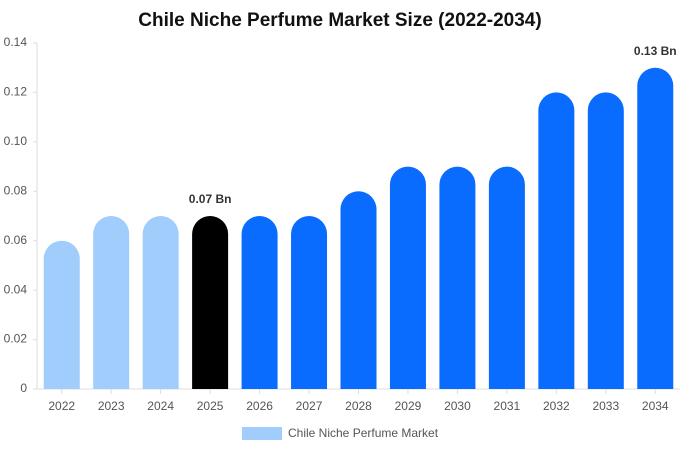  I want to click on x-tick-label: 2034, so click(655, 406).